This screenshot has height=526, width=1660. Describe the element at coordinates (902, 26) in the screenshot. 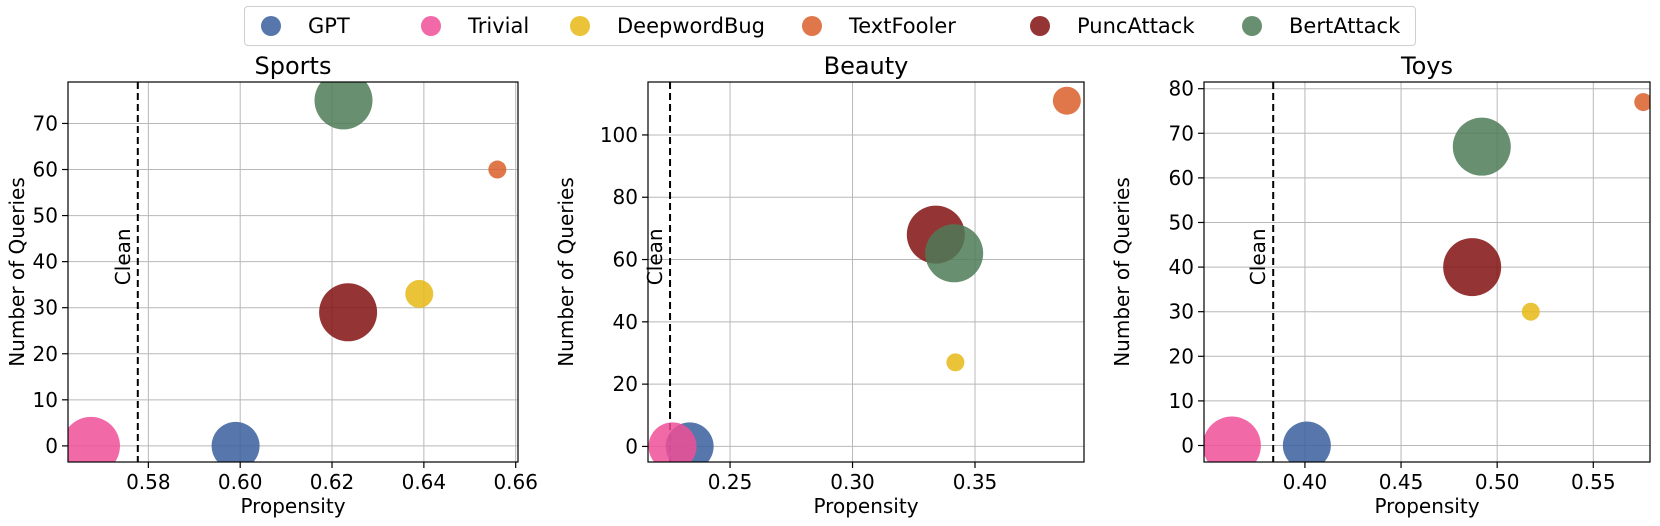

I see `legend-label-textfooler: TextFooler` at that location.